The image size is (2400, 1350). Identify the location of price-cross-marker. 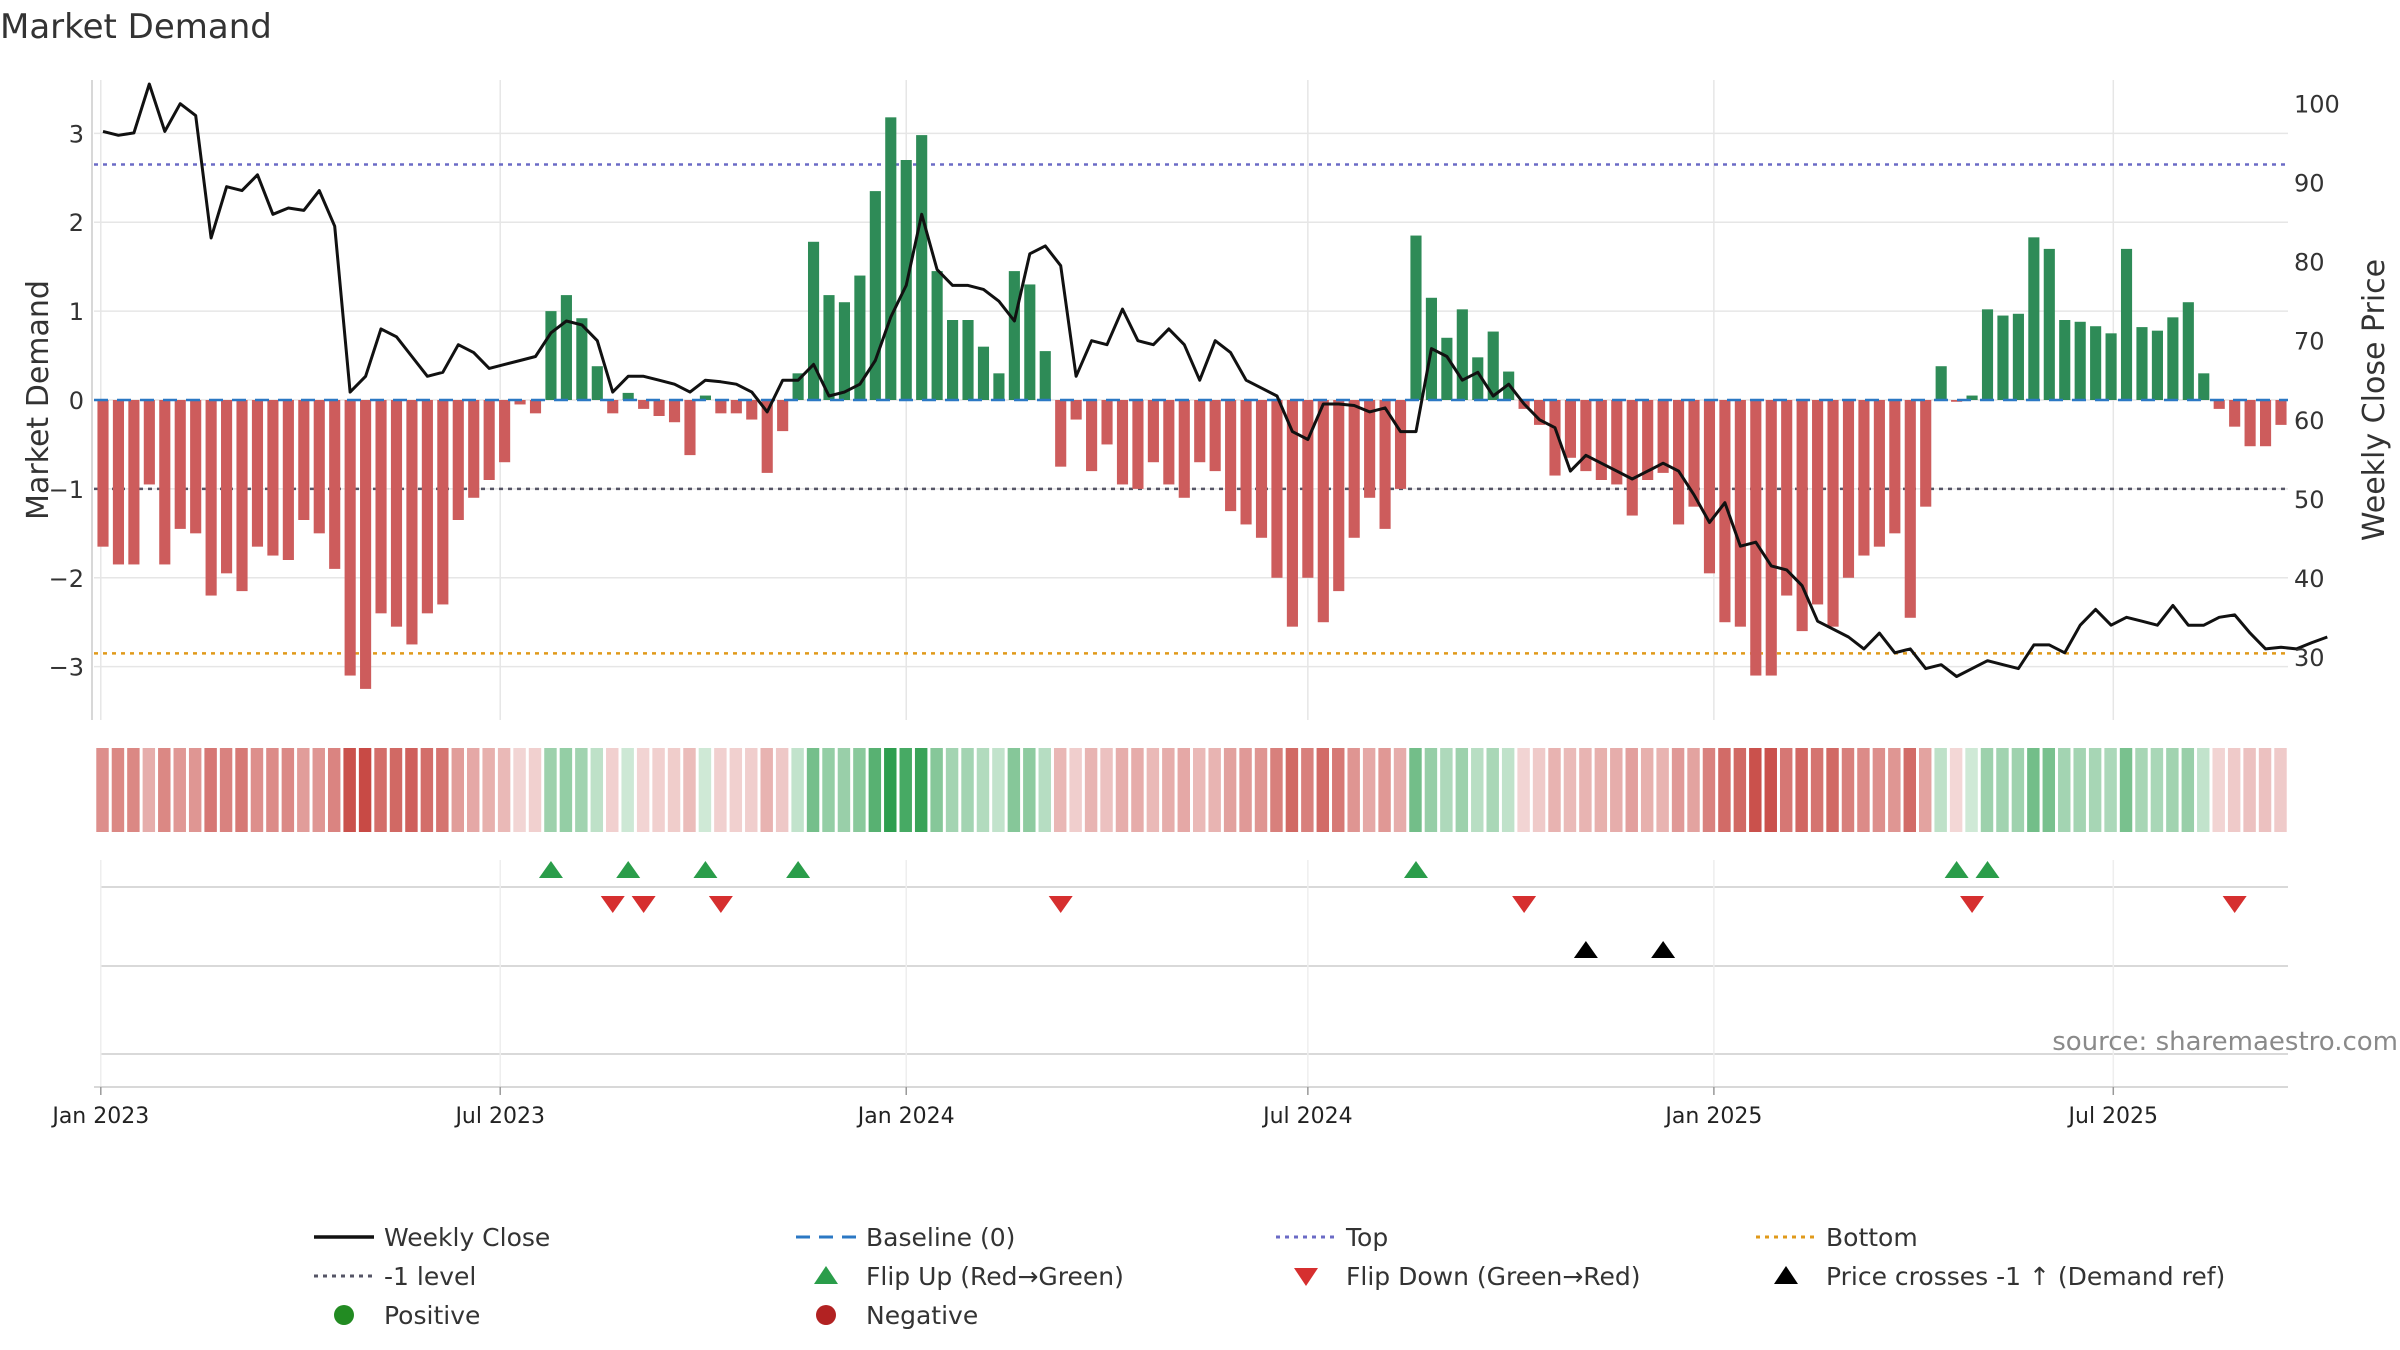
(1585, 949).